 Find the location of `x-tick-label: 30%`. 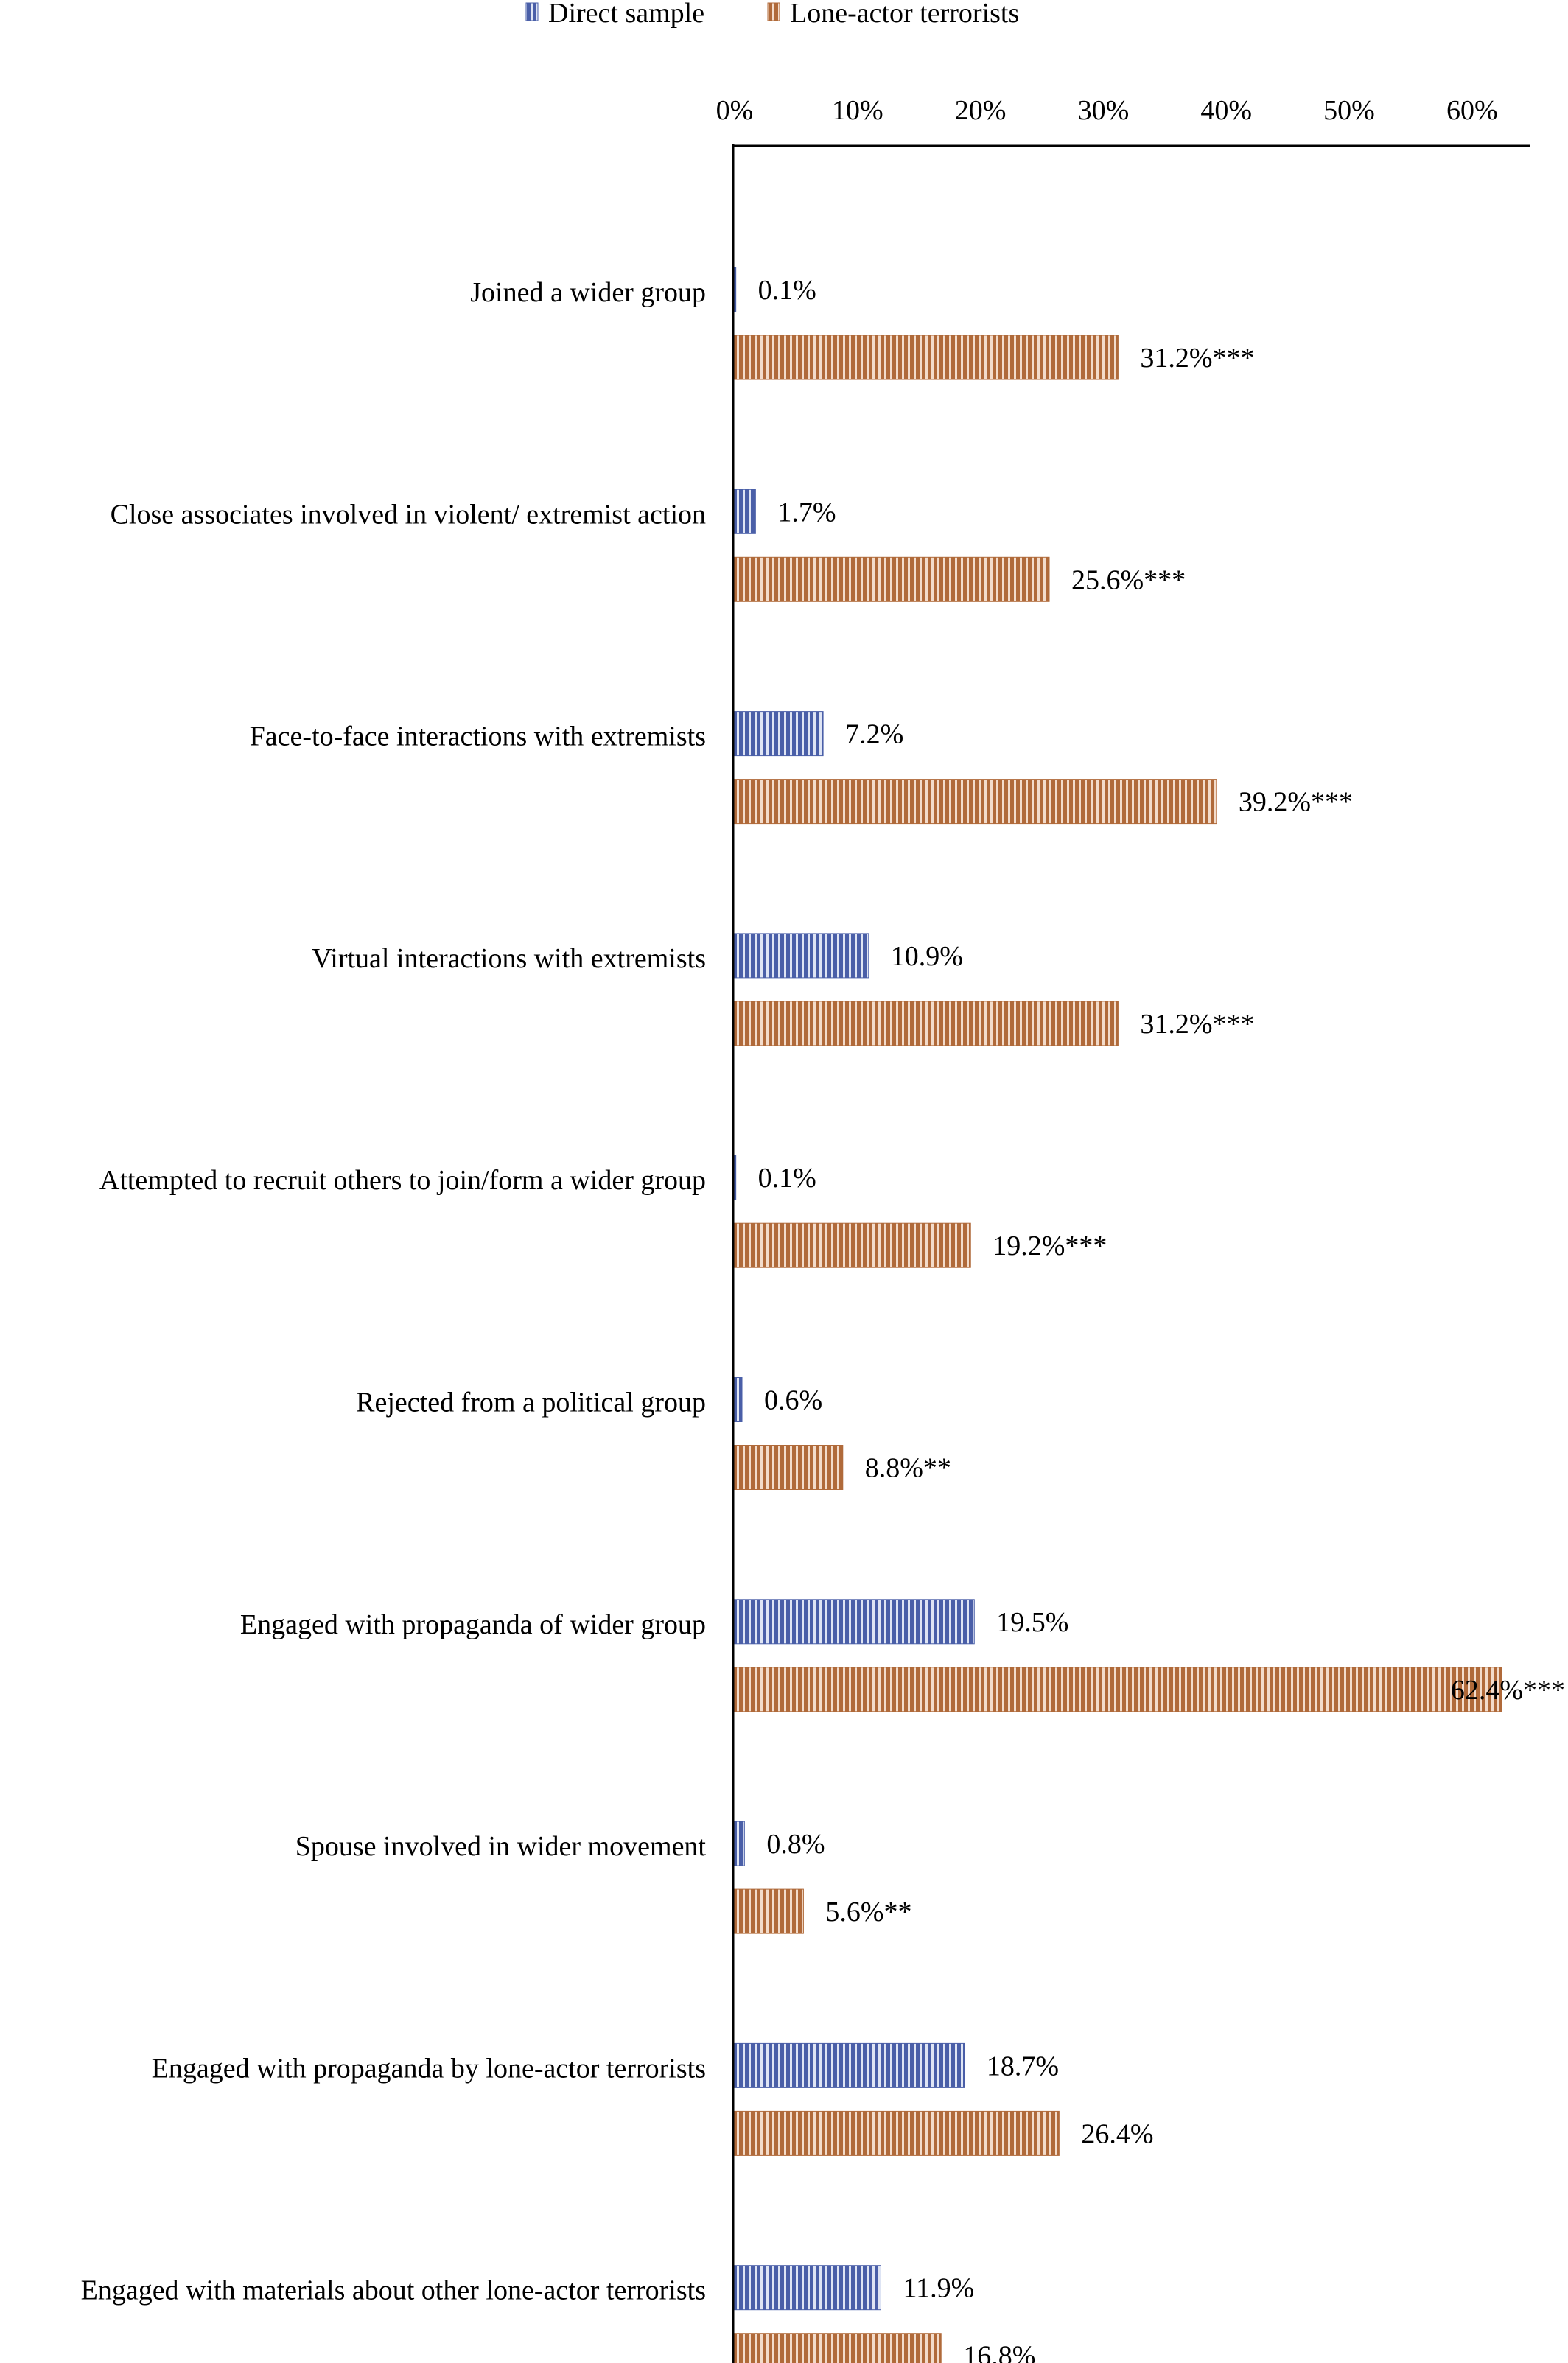

x-tick-label: 30% is located at coordinates (1104, 110).